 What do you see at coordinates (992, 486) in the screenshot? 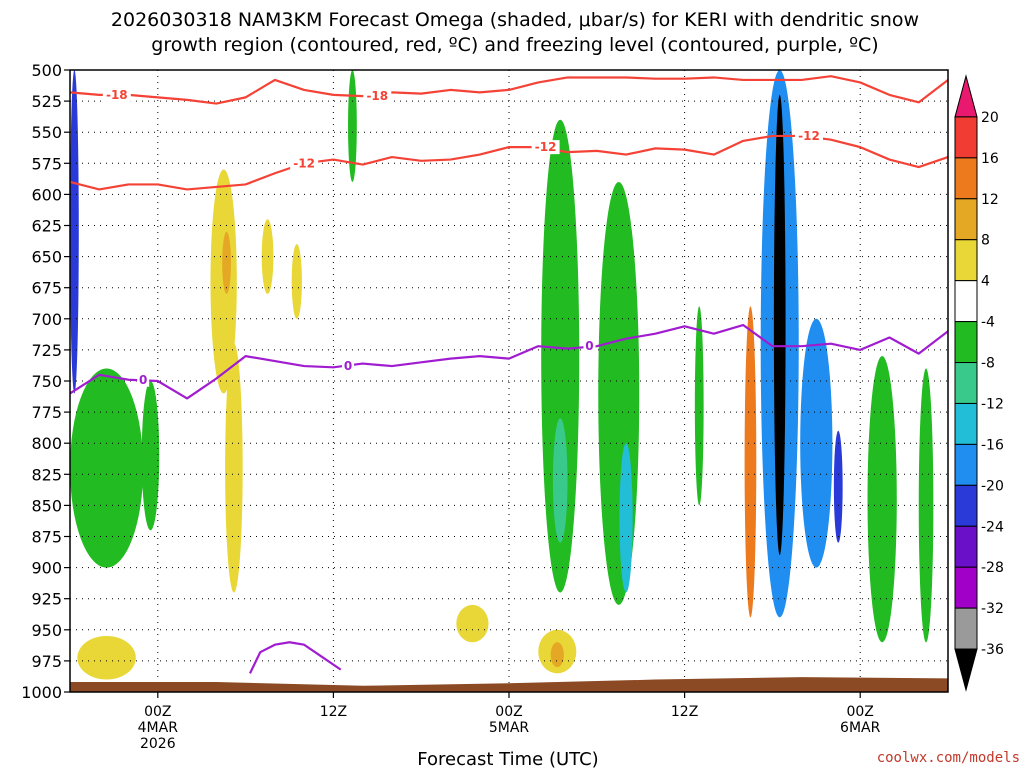
I see `colorbar-label-9: -20` at bounding box center [992, 486].